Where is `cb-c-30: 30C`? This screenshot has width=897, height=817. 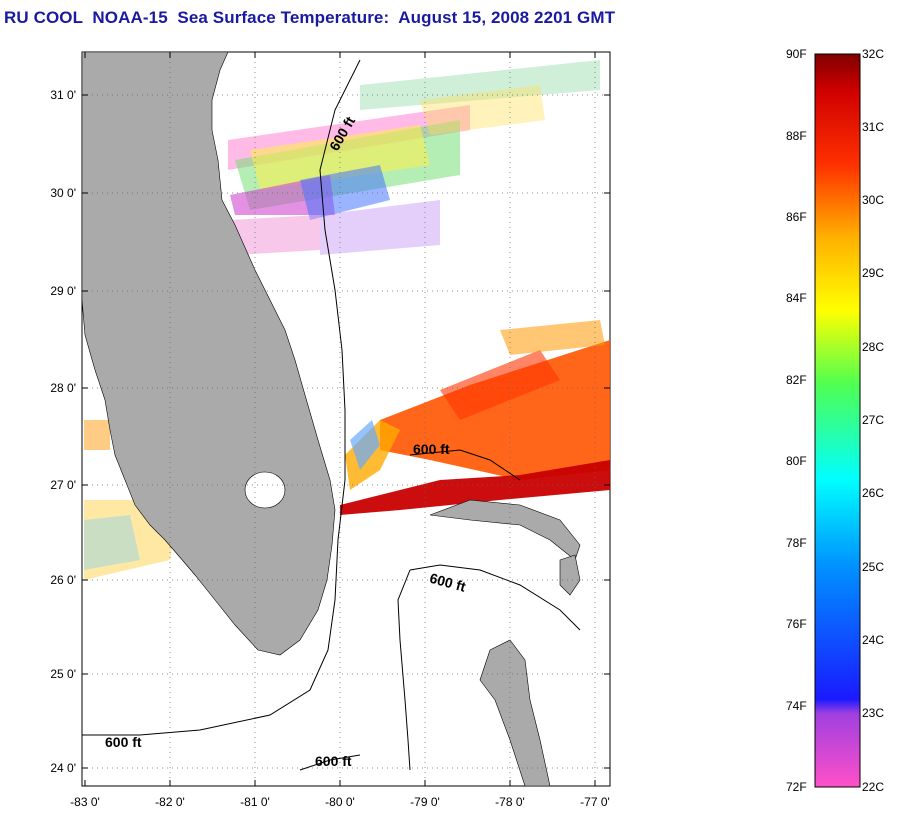
cb-c-30: 30C is located at coordinates (873, 200).